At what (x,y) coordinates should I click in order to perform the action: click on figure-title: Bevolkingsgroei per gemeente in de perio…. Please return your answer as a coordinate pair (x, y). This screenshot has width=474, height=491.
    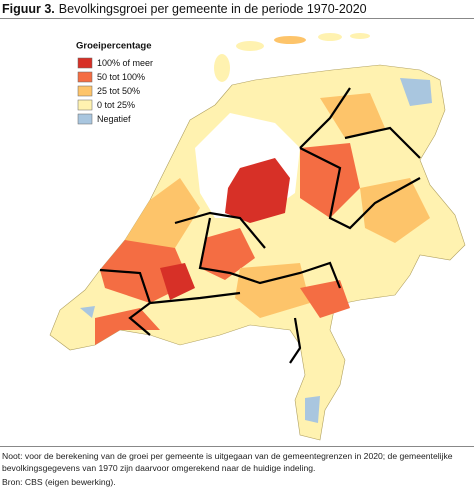
    Looking at the image, I should click on (212, 9).